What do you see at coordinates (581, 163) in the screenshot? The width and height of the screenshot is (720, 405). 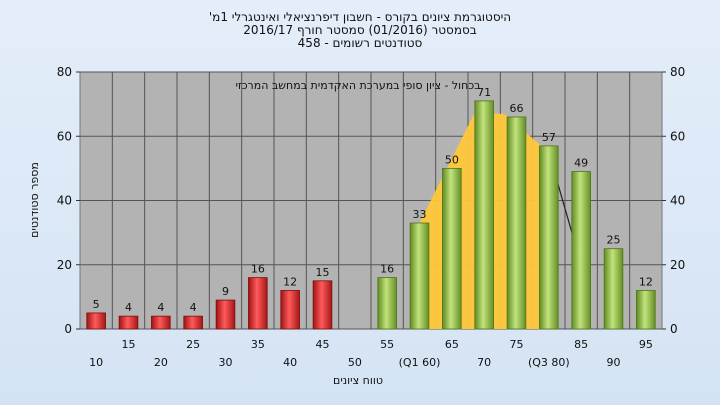 I see `bar-value-label: 49` at bounding box center [581, 163].